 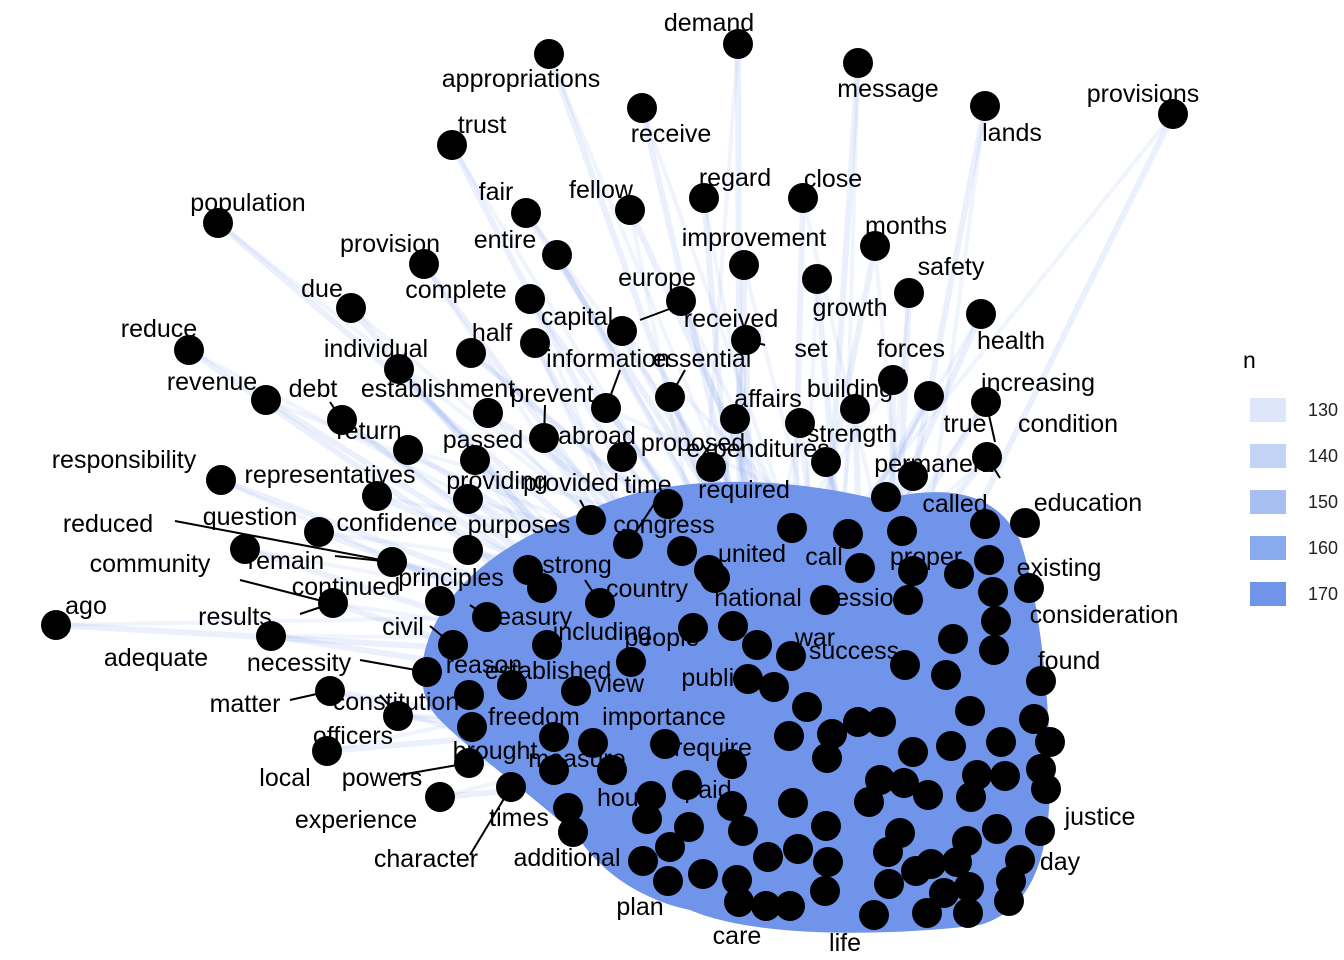 I want to click on node-label: war, so click(x=814, y=638).